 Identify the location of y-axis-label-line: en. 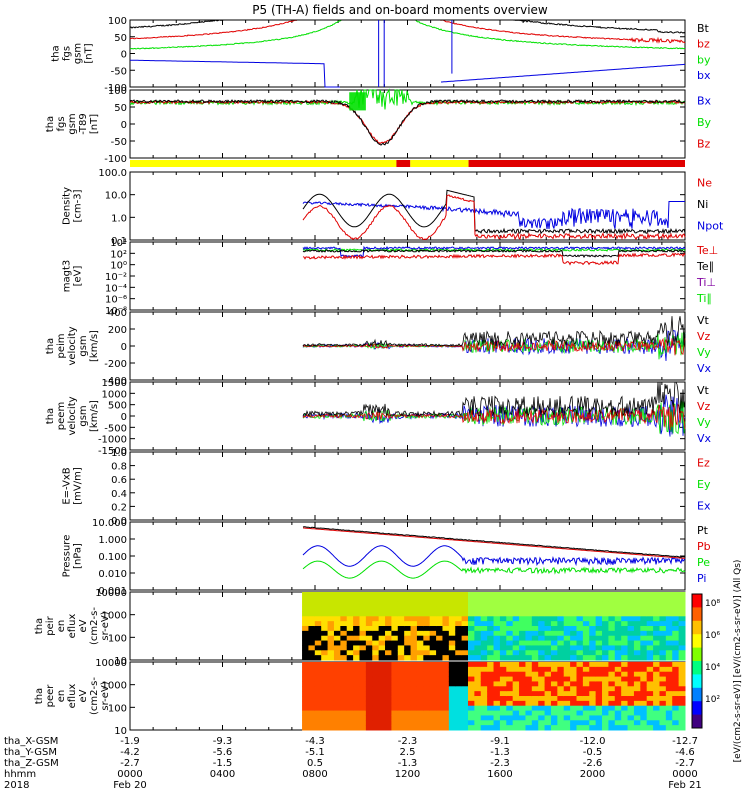
(61, 626).